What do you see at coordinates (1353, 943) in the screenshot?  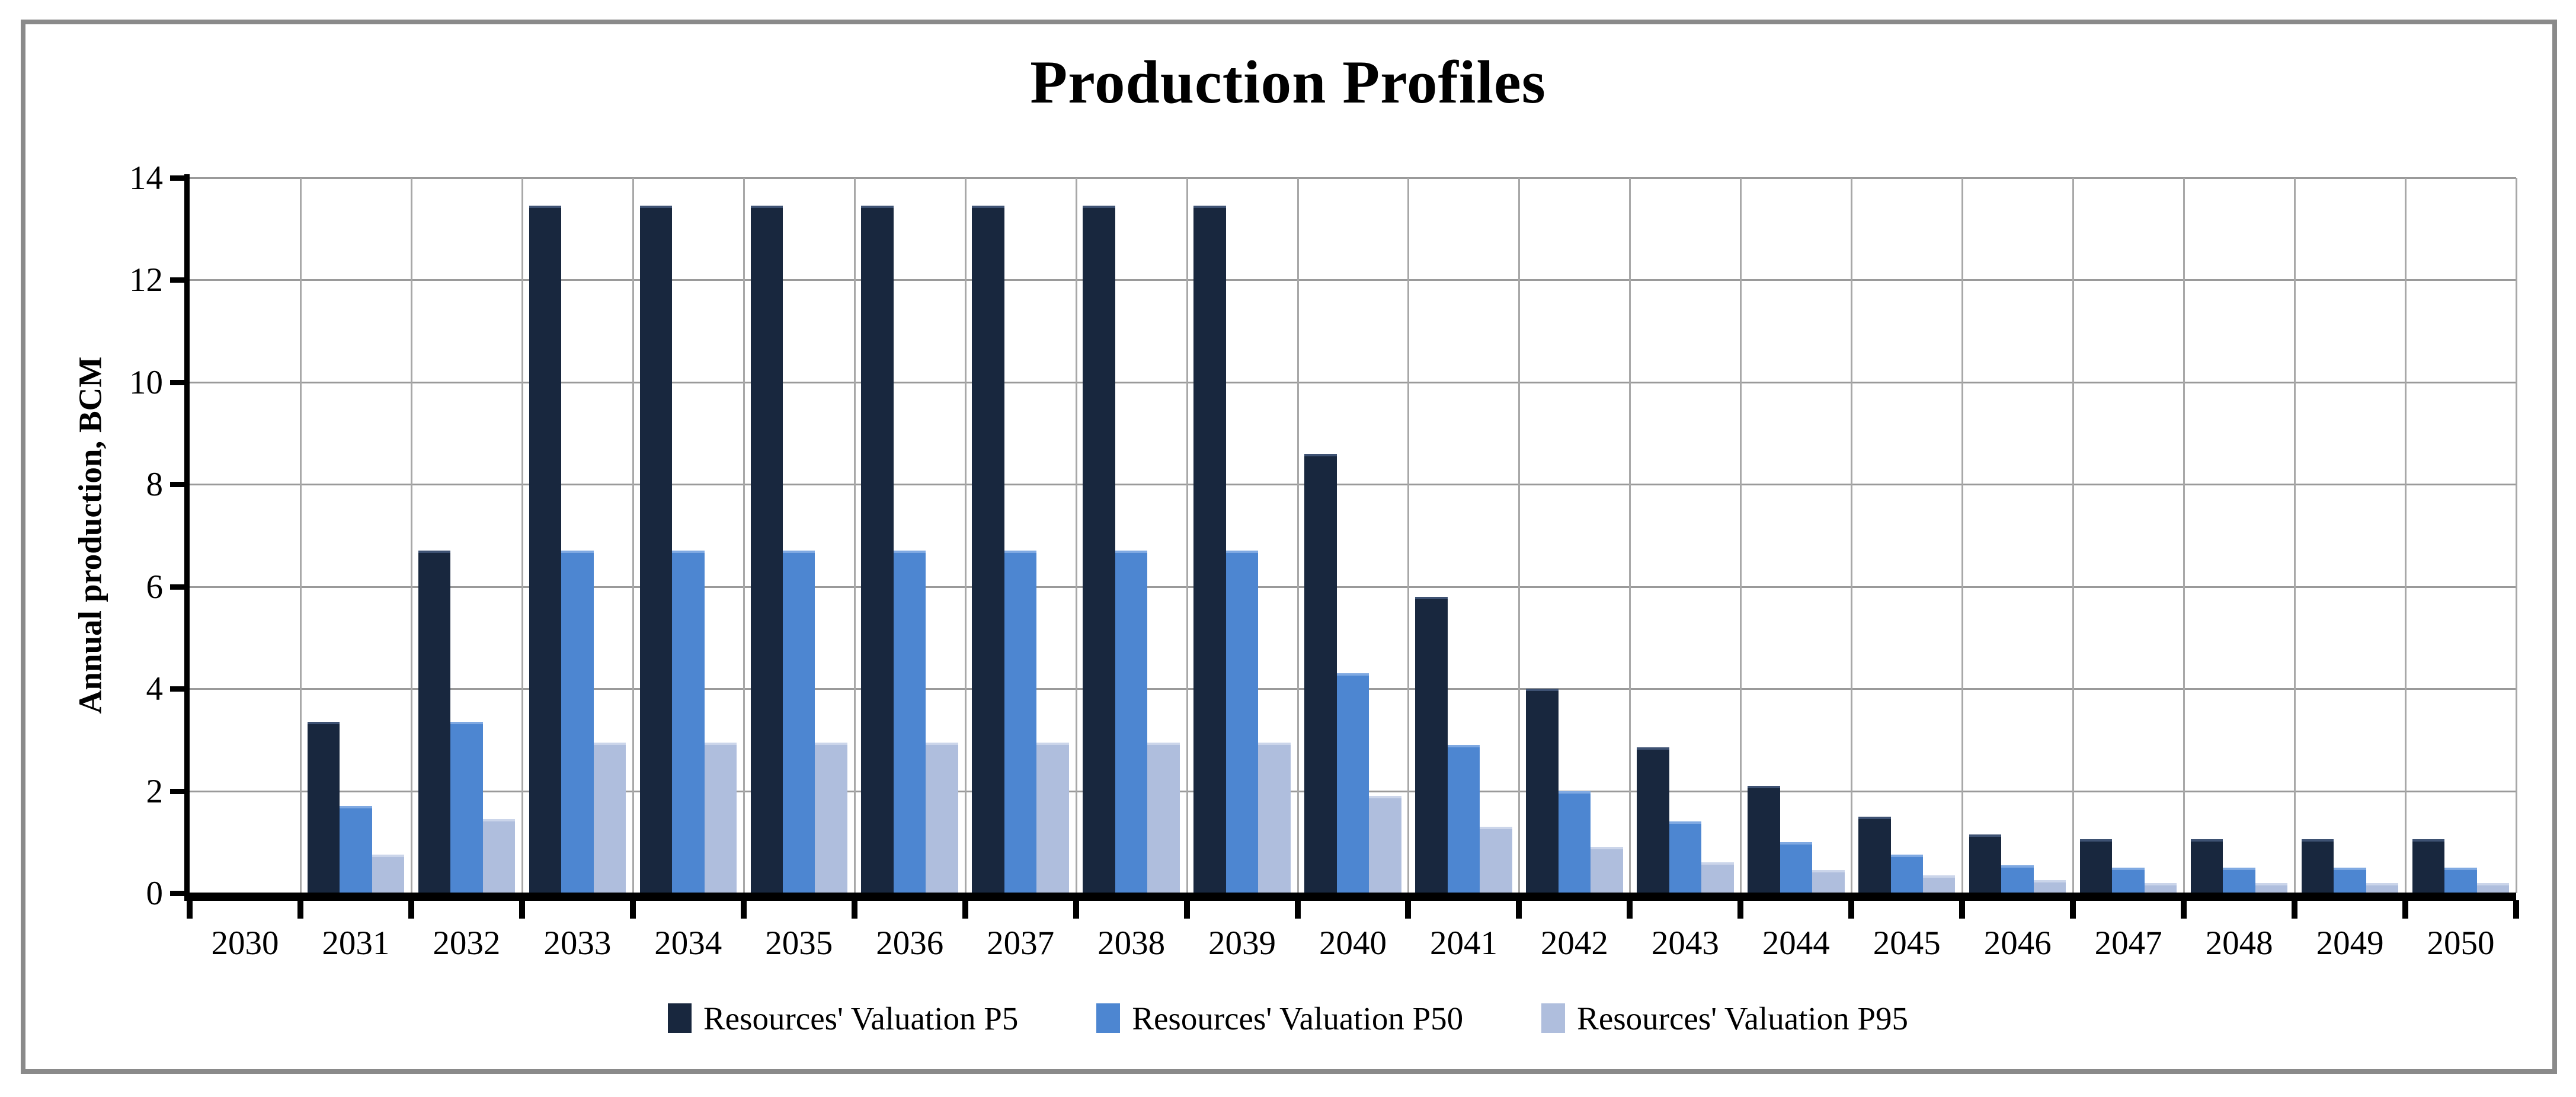 I see `x-tick-label-2040: 2040` at bounding box center [1353, 943].